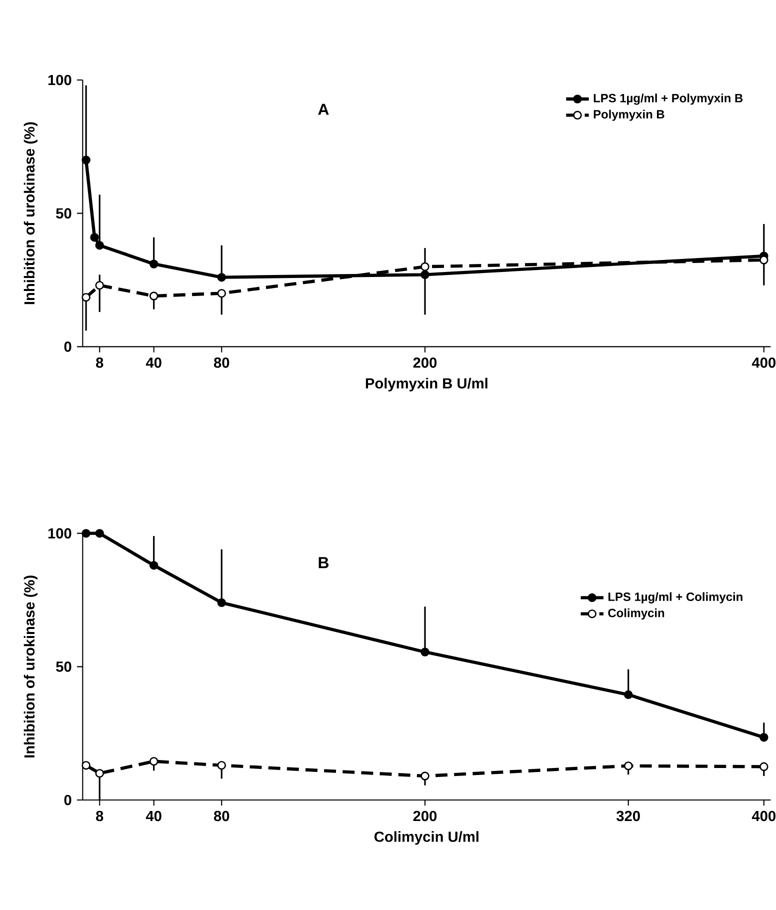  Describe the element at coordinates (668, 99) in the screenshot. I see `legend-label: LPS 1µg/ml + Polymyxin B` at that location.